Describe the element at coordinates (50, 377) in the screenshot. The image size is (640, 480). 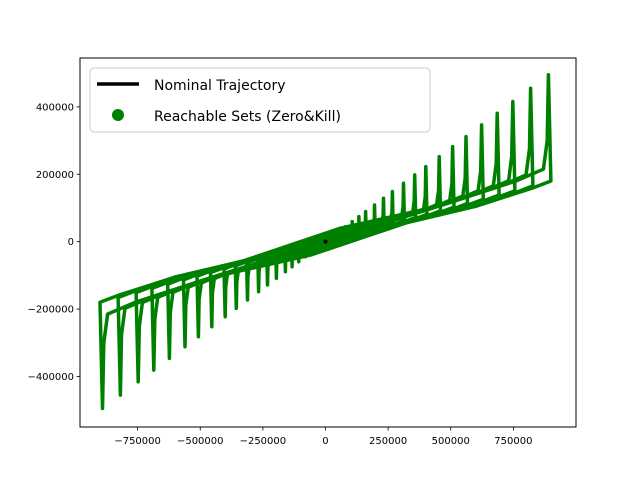
I see `y-tick-label: −400000` at that location.